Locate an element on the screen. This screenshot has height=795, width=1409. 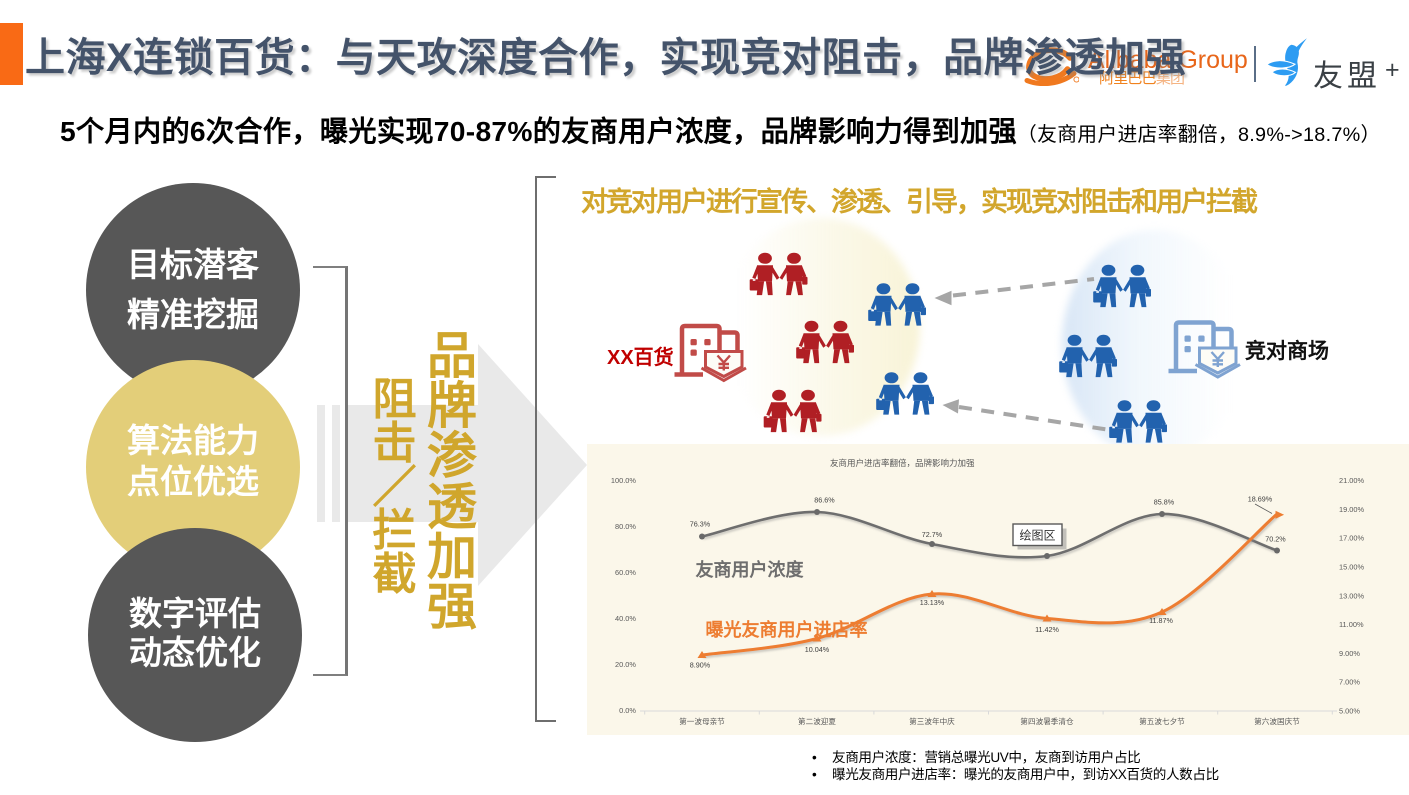
svg-text: 11.42% is located at coordinates (1047, 629).